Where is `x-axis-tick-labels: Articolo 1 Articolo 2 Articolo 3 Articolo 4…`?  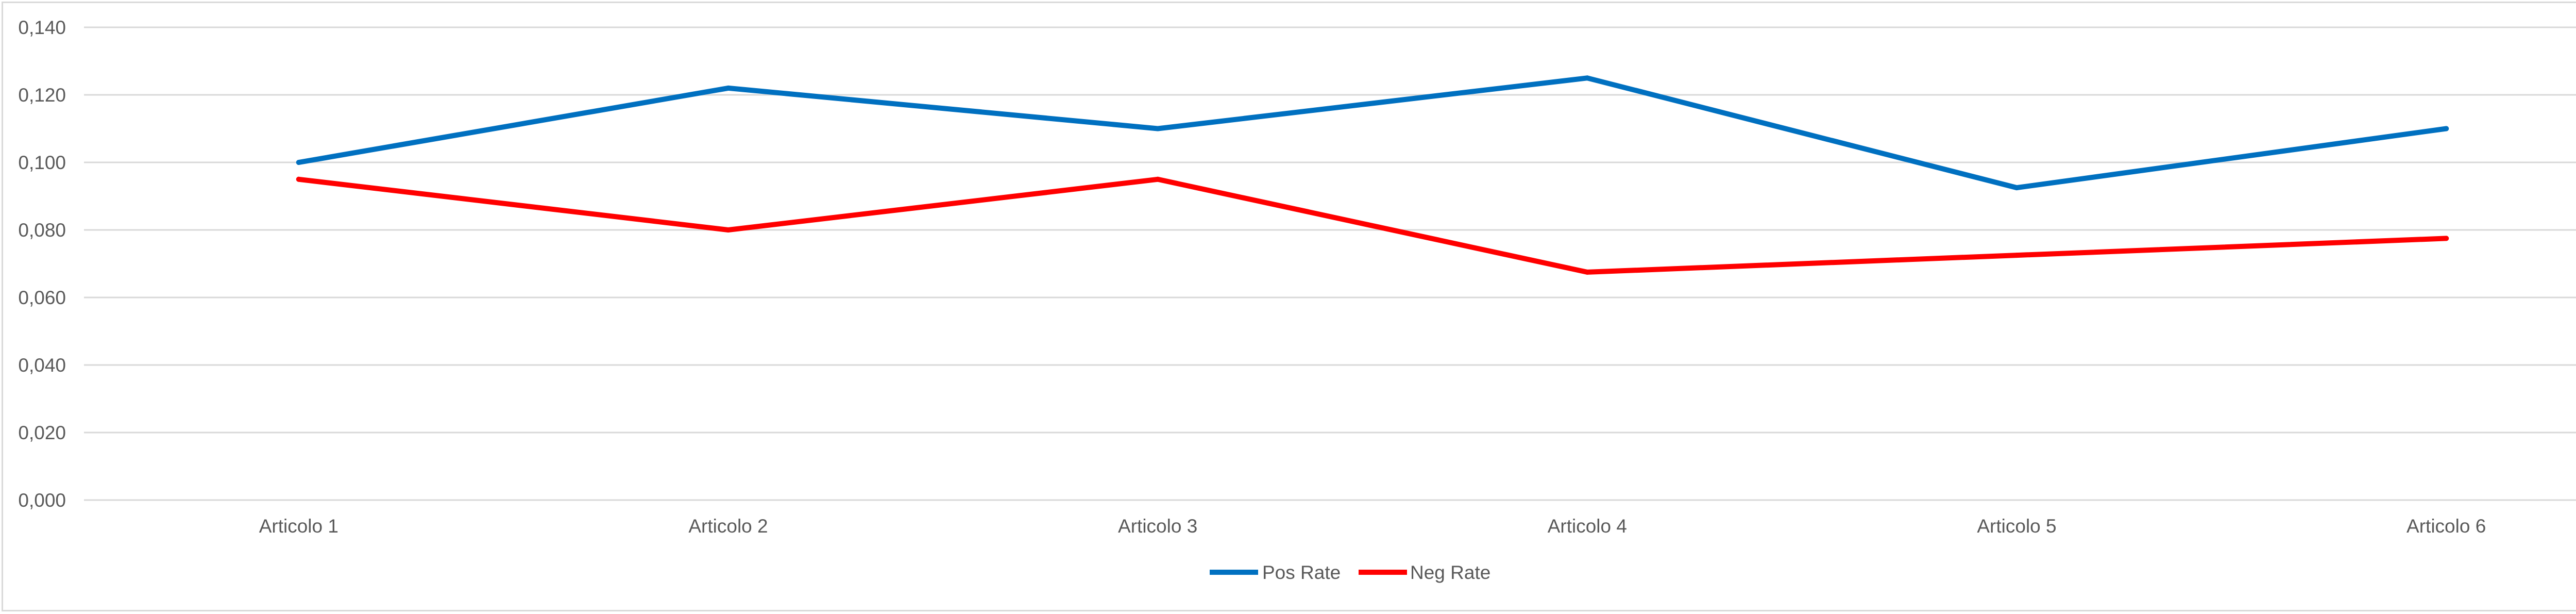 x-axis-tick-labels: Articolo 1 Articolo 2 Articolo 3 Articolo 4… is located at coordinates (1372, 526).